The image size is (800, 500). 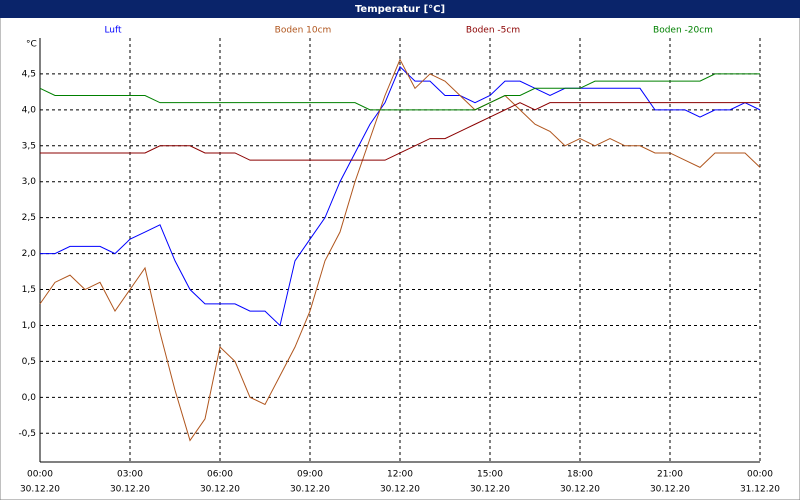 What do you see at coordinates (490, 475) in the screenshot?
I see `x-tick-label: 15:00` at bounding box center [490, 475].